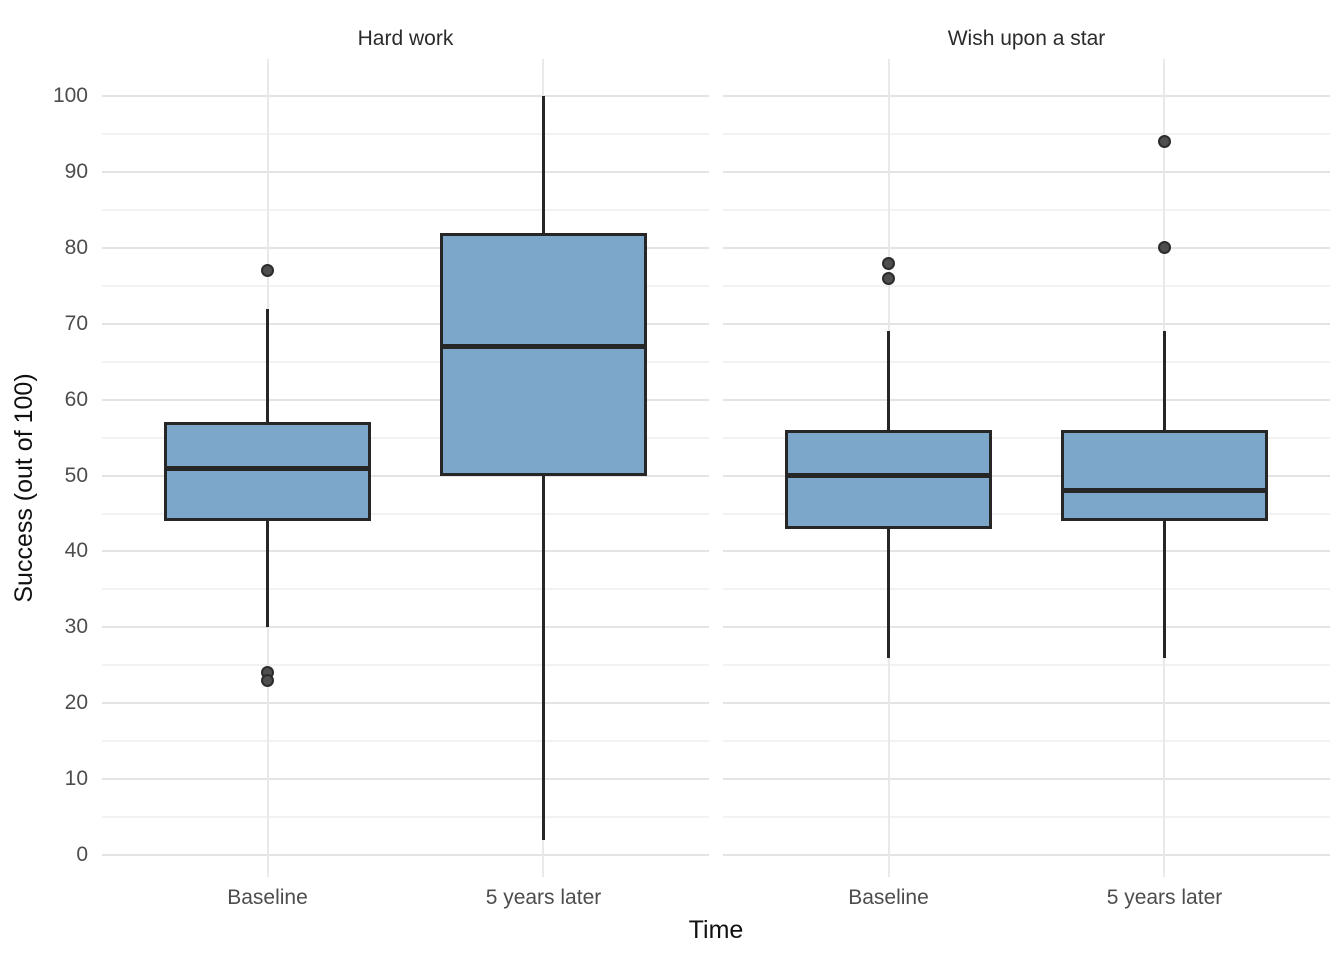 This screenshot has width=1344, height=960. I want to click on y-tick-label-80: 80, so click(76, 247).